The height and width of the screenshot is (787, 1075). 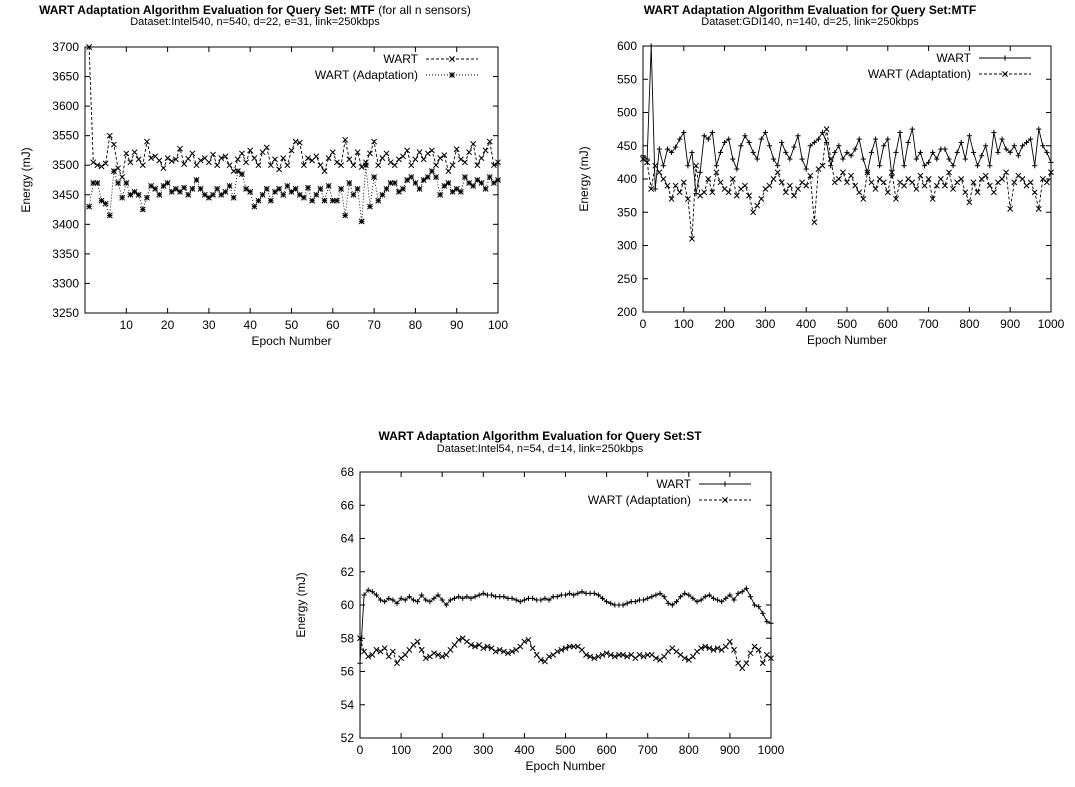 What do you see at coordinates (333, 325) in the screenshot?
I see `x-tick-label: 60` at bounding box center [333, 325].